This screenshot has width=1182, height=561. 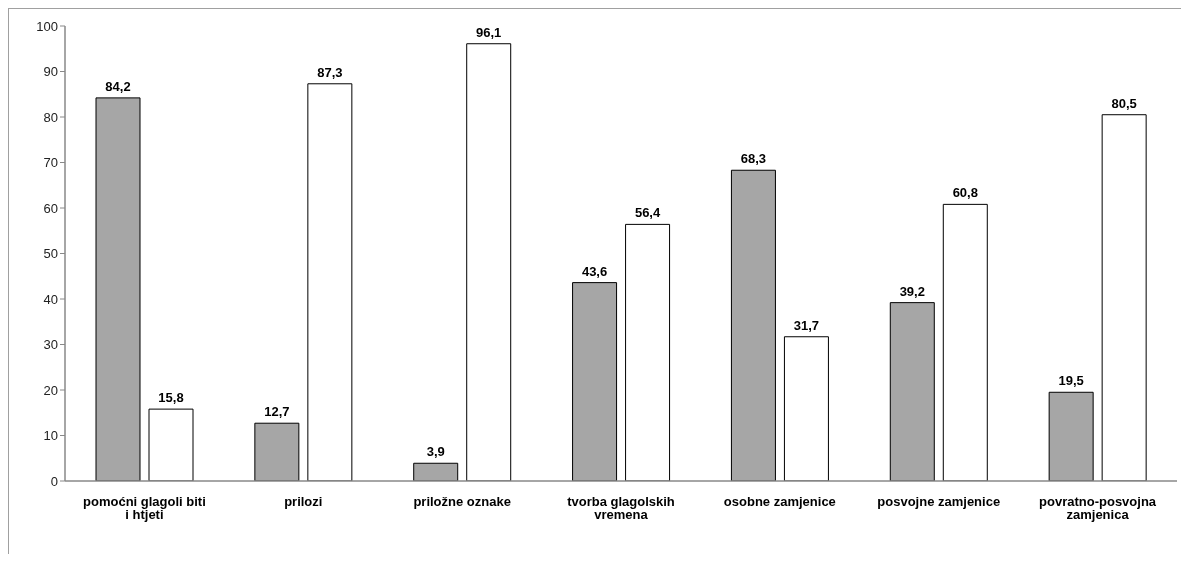 What do you see at coordinates (330, 72) in the screenshot?
I see `data-label: 87,3` at bounding box center [330, 72].